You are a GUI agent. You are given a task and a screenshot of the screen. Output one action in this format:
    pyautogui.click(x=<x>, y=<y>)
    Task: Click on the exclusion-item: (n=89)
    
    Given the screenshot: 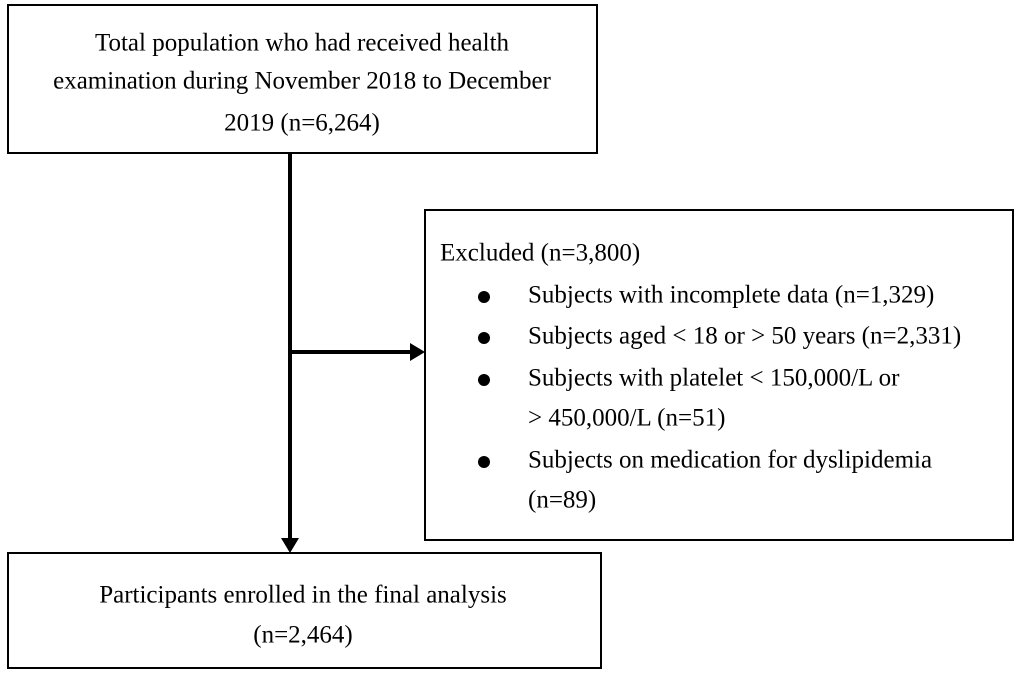 What is the action you would take?
    pyautogui.click(x=562, y=500)
    